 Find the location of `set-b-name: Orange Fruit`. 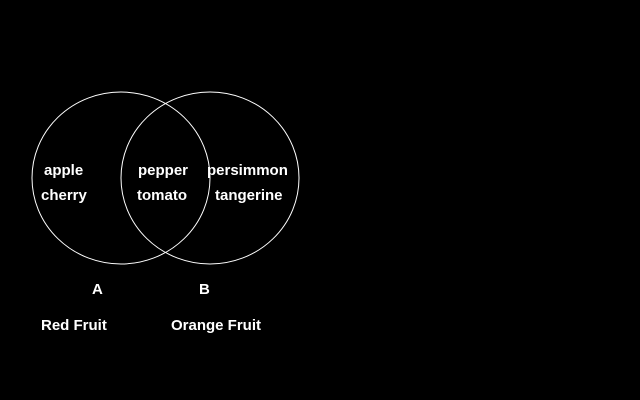

set-b-name: Orange Fruit is located at coordinates (216, 325).